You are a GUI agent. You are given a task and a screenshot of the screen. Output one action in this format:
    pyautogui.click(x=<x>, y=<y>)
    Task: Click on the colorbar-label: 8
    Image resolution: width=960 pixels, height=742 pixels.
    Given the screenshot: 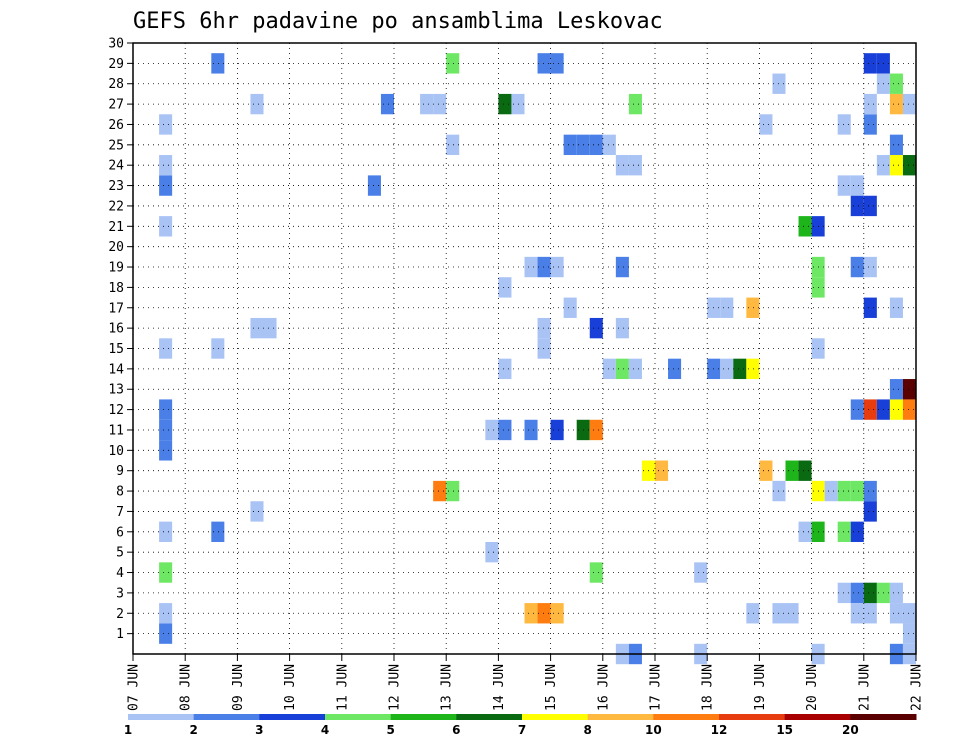 What is the action you would take?
    pyautogui.click(x=587, y=730)
    